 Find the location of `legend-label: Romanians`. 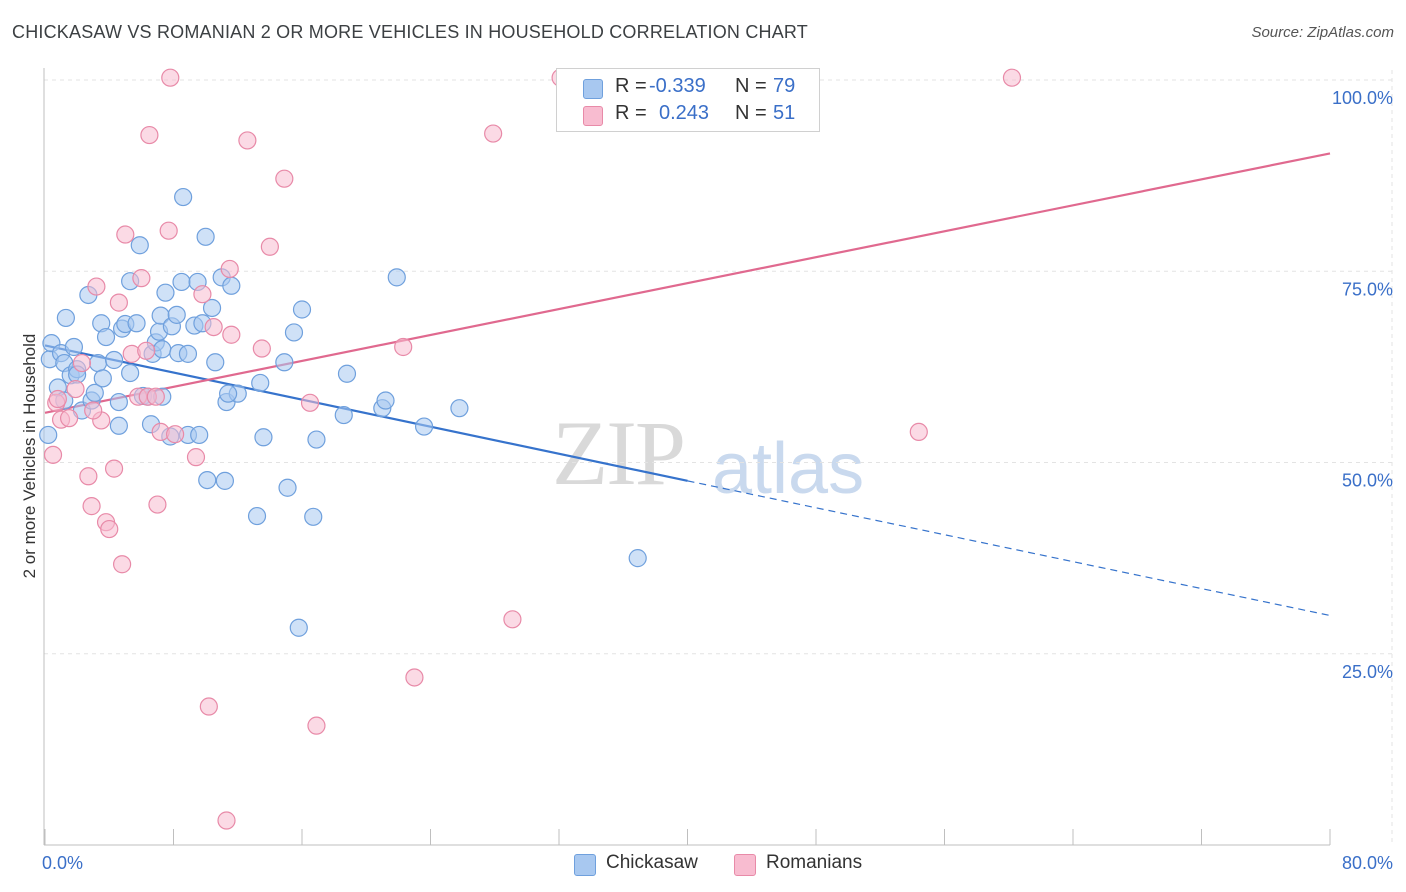

legend-label: Romanians is located at coordinates (814, 862).